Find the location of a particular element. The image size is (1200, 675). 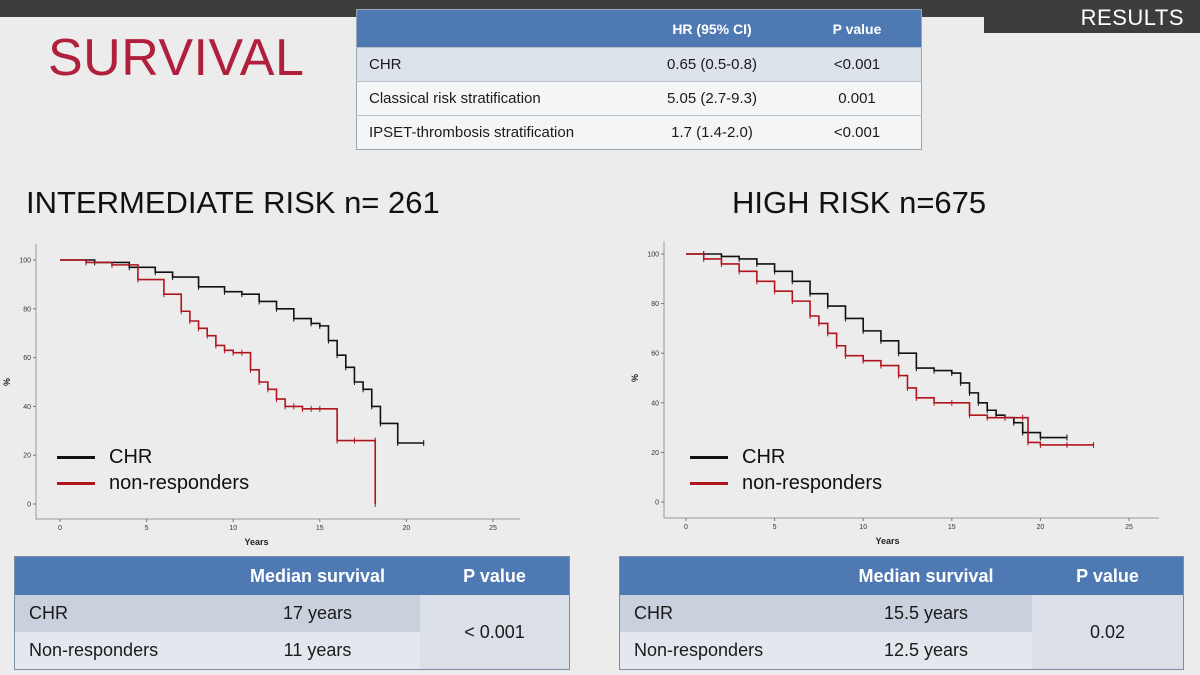

section-label: RESULTS is located at coordinates (1132, 17).